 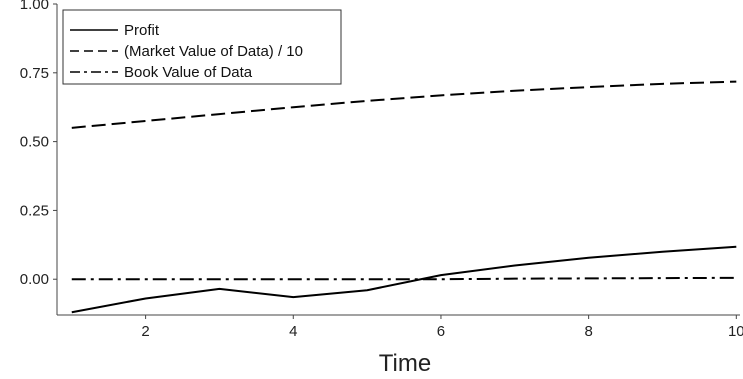 I want to click on y-tick-label: 0.00, so click(x=34, y=279).